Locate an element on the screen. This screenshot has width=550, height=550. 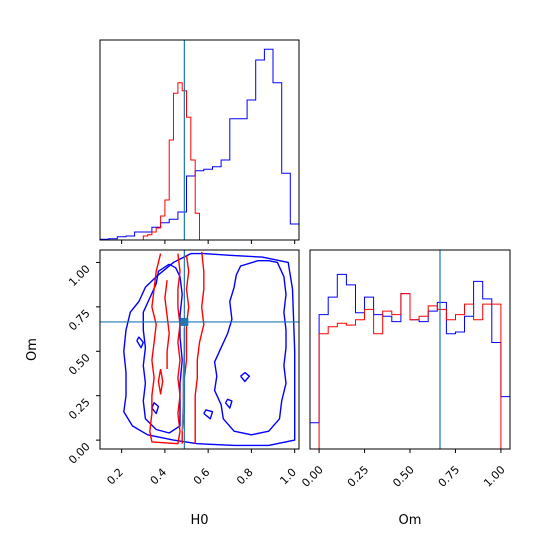
joint-contours-group is located at coordinates (209, 349).